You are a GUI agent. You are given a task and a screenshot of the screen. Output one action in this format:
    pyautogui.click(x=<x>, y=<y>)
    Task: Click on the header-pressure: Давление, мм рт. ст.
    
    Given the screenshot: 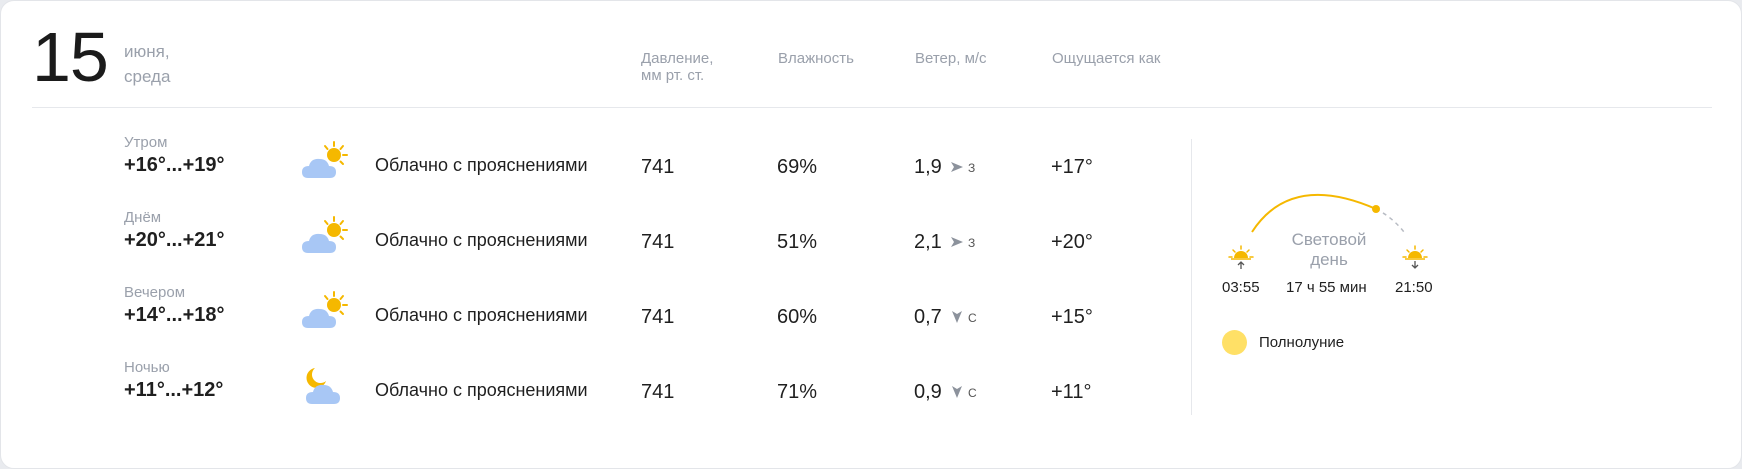 What is the action you would take?
    pyautogui.click(x=677, y=67)
    